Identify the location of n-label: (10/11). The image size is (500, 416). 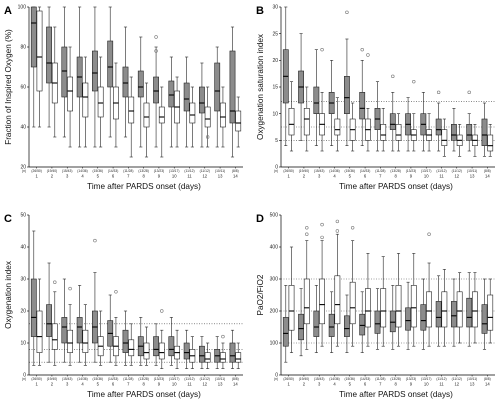
(220, 379).